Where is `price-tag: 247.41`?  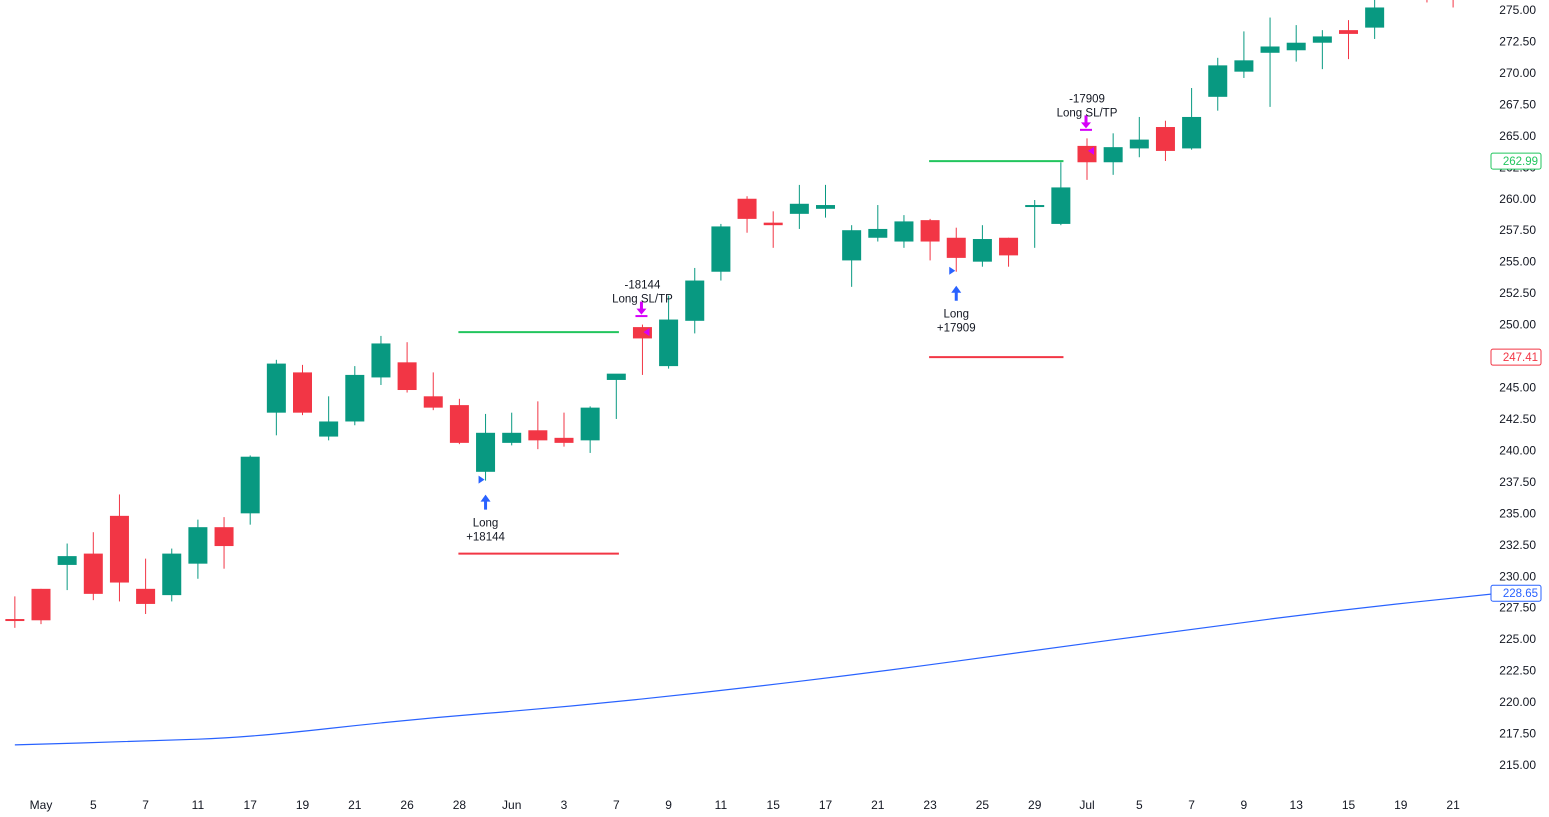 price-tag: 247.41 is located at coordinates (1516, 357).